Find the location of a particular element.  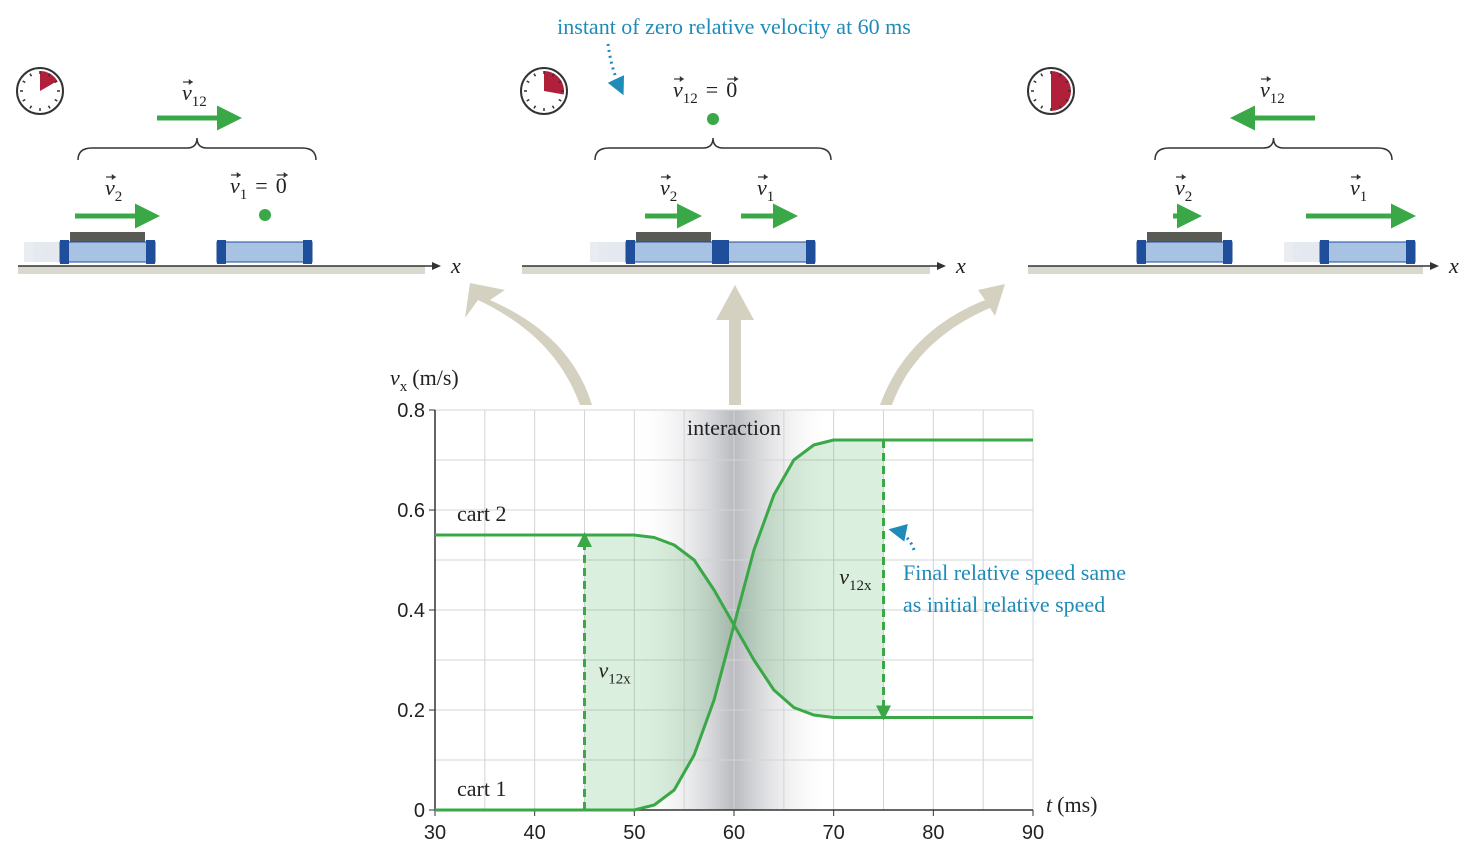

x-tick-label: 50 is located at coordinates (634, 833).